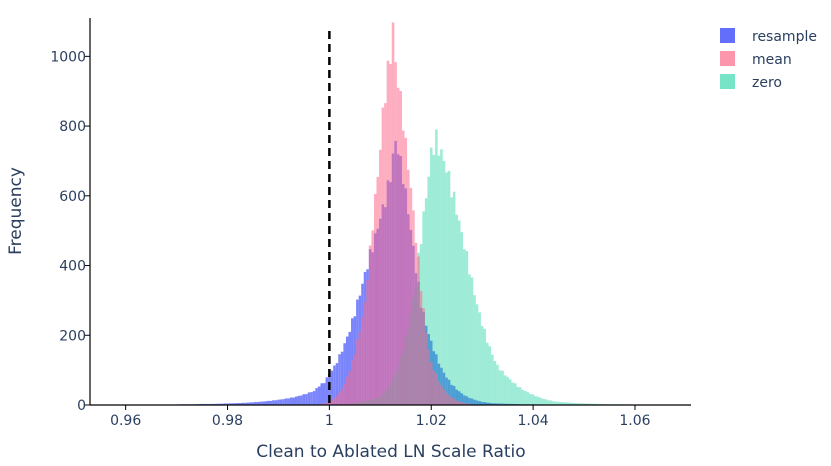 The height and width of the screenshot is (466, 831). I want to click on legend-swatch, so click(727, 35).